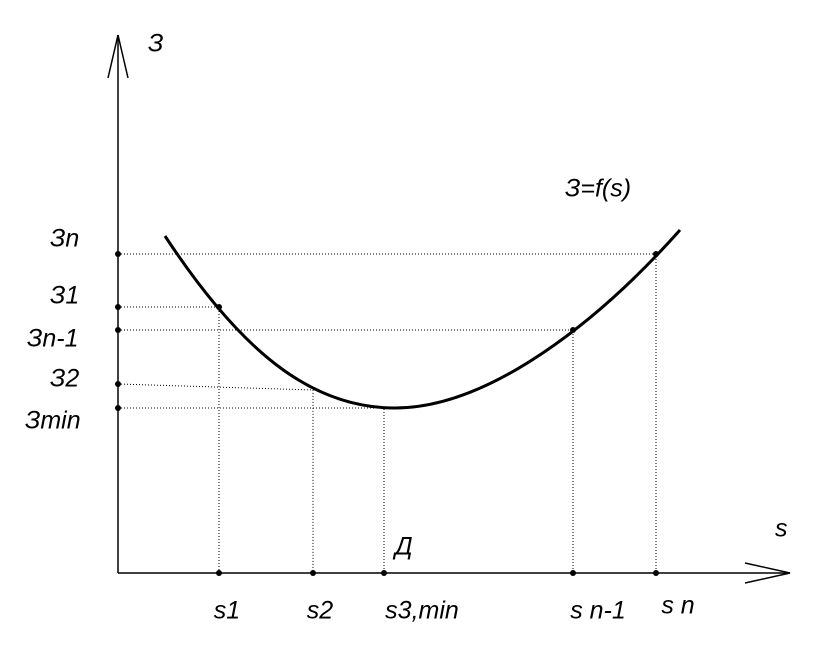 The height and width of the screenshot is (652, 814). I want to click on y-label: Зmin, so click(53, 421).